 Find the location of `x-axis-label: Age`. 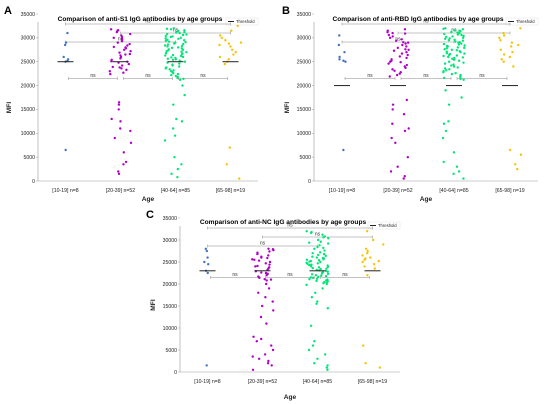

x-axis-label: Age is located at coordinates (290, 397).